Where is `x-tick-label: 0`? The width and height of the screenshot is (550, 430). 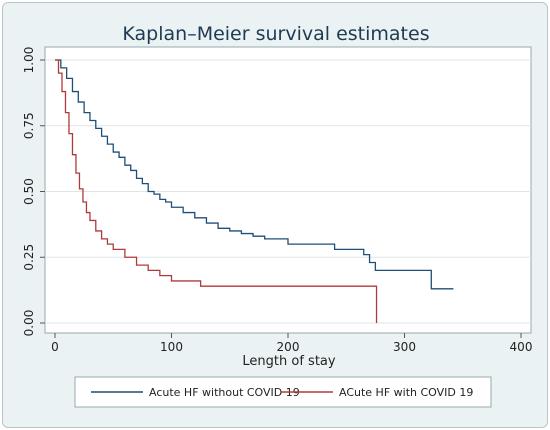 x-tick-label: 0 is located at coordinates (55, 347).